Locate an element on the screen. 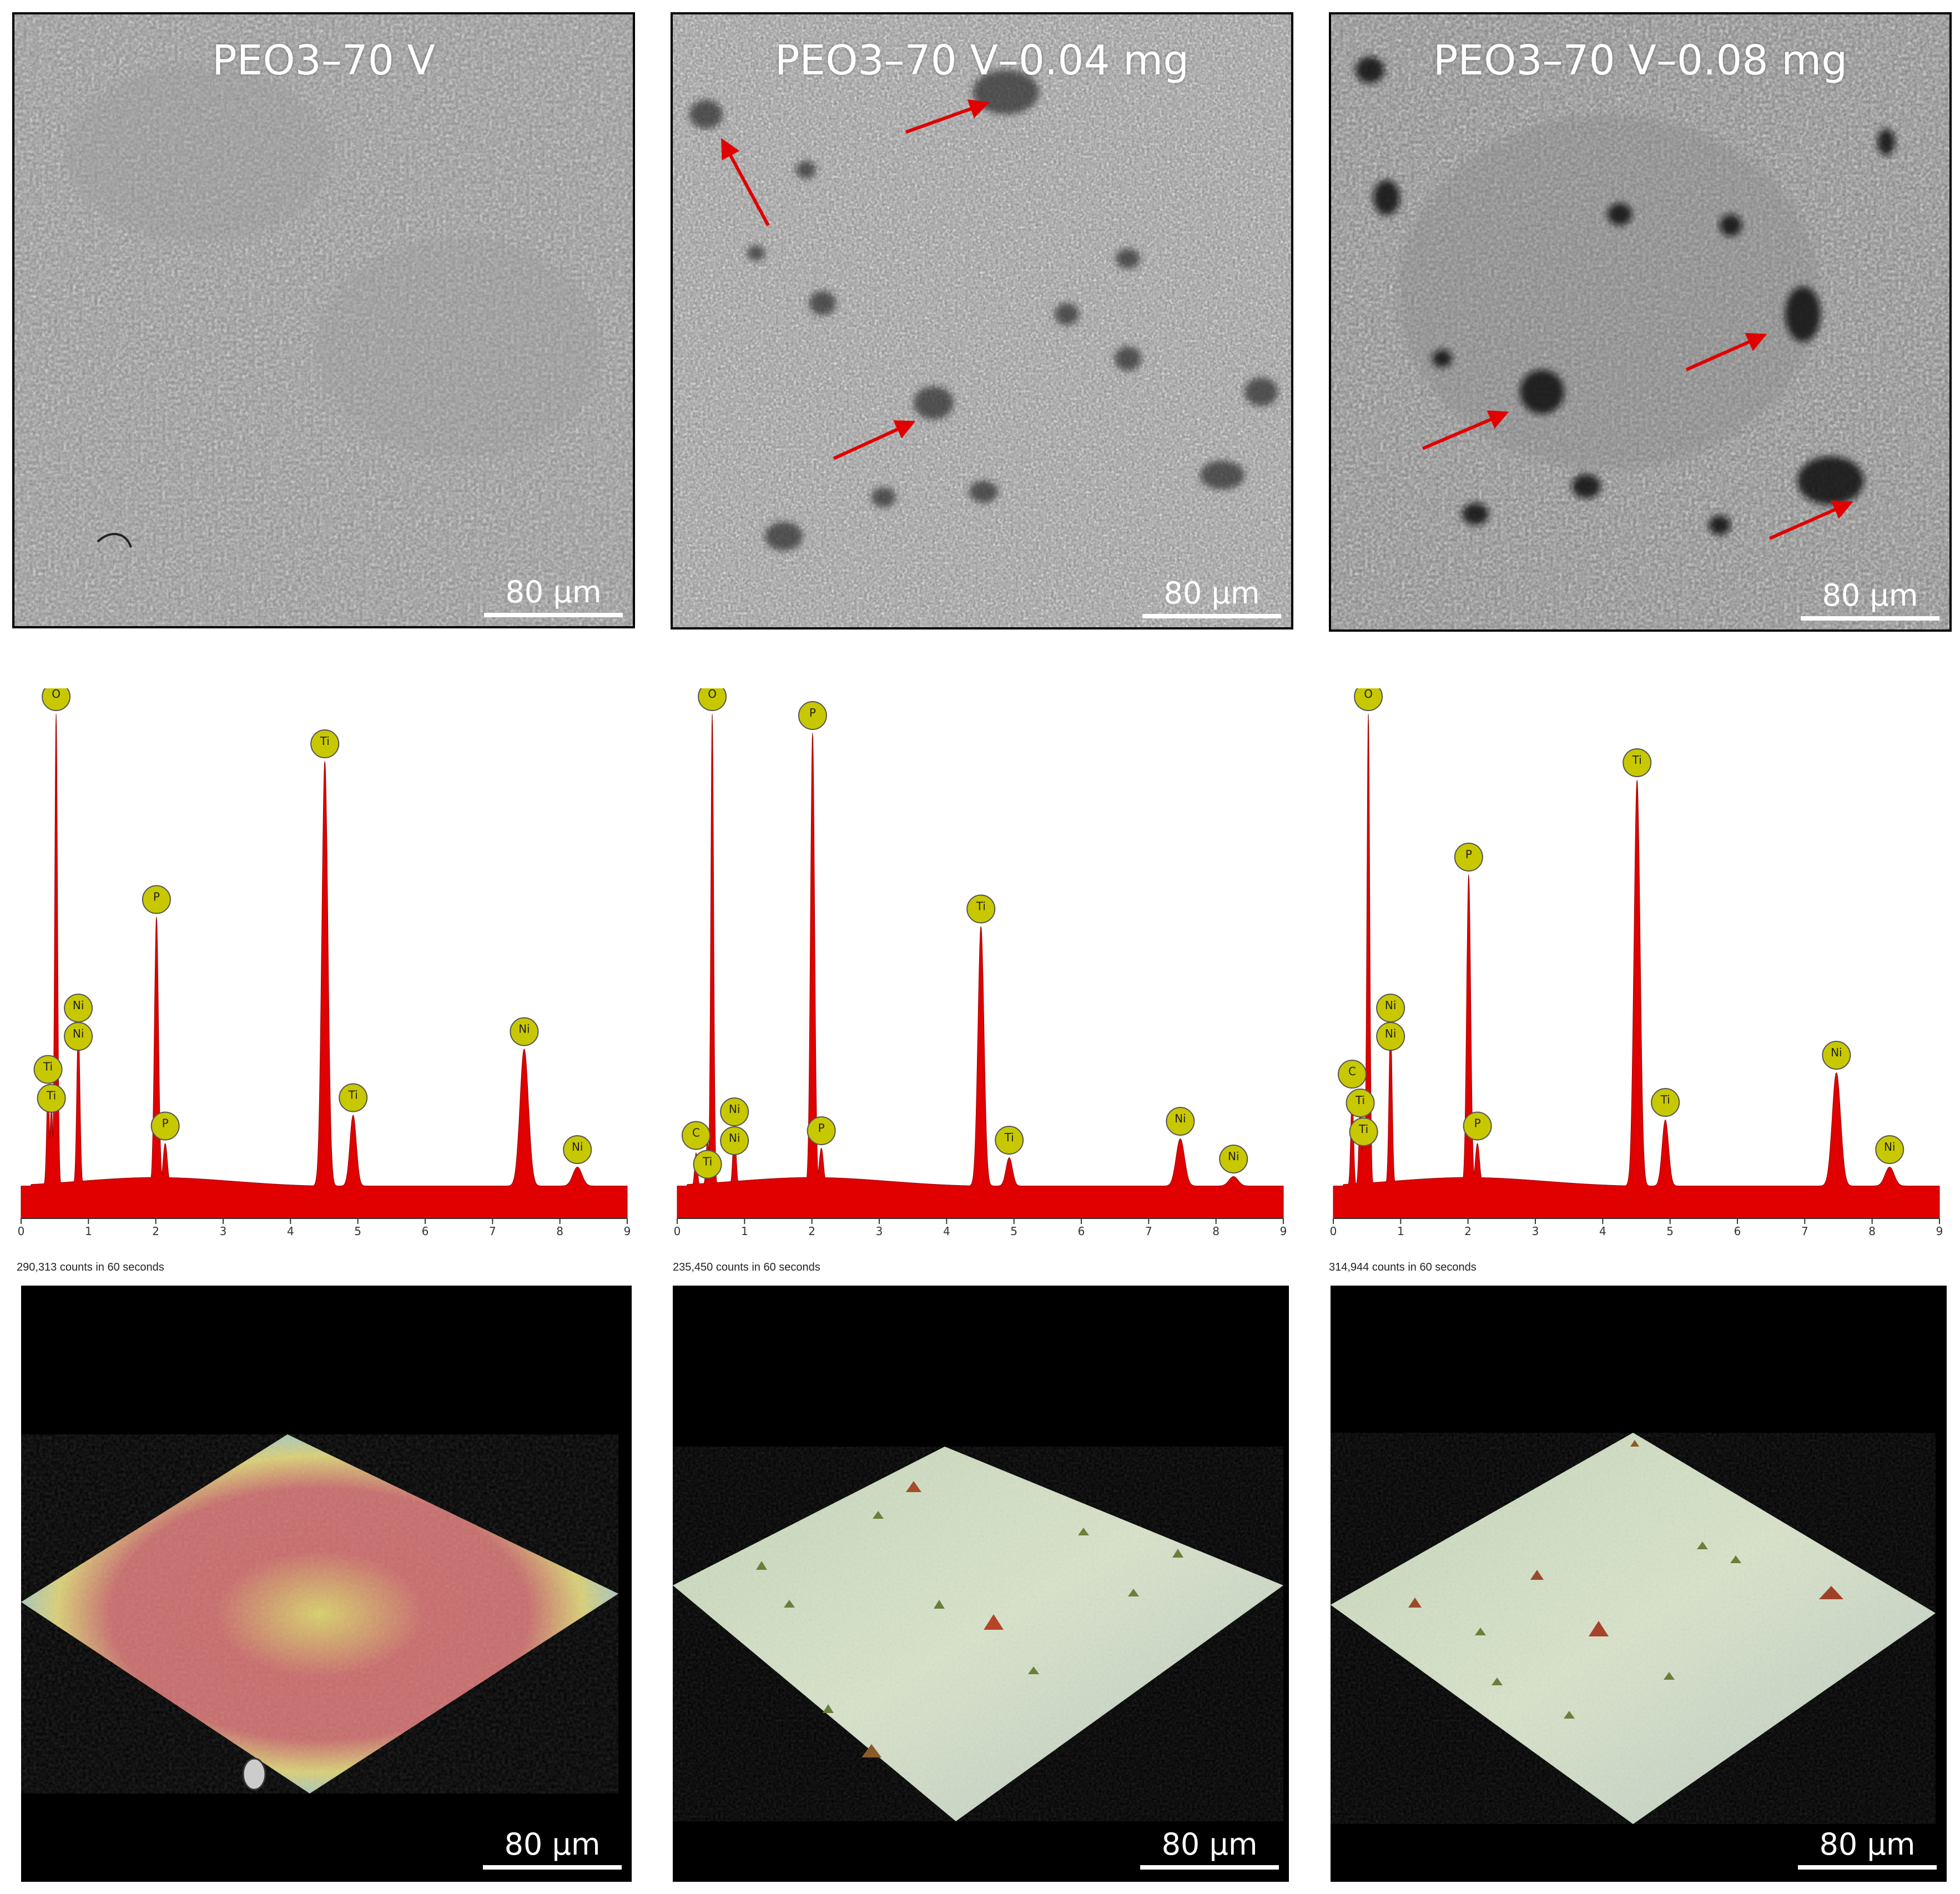  topography-3d-2: 80 μm is located at coordinates (981, 1584).